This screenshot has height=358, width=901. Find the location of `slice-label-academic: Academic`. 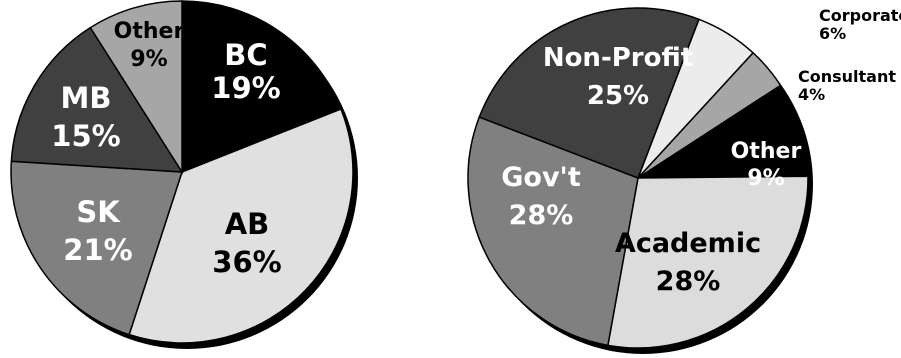

slice-label-academic: Academic is located at coordinates (688, 243).